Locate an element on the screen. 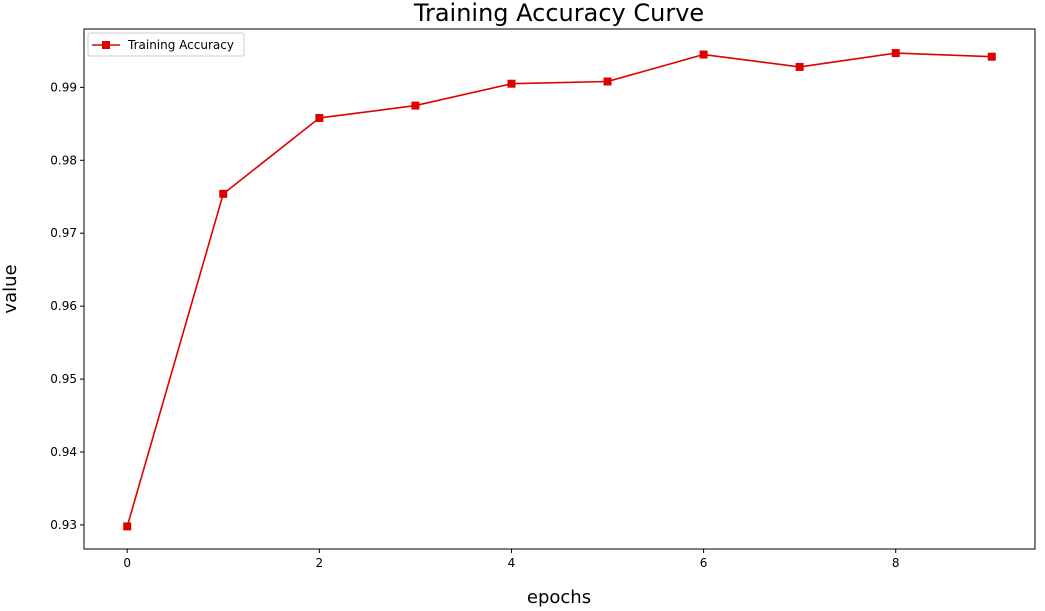 The height and width of the screenshot is (611, 1045). y-tick-label: 0.98 is located at coordinates (63, 160).